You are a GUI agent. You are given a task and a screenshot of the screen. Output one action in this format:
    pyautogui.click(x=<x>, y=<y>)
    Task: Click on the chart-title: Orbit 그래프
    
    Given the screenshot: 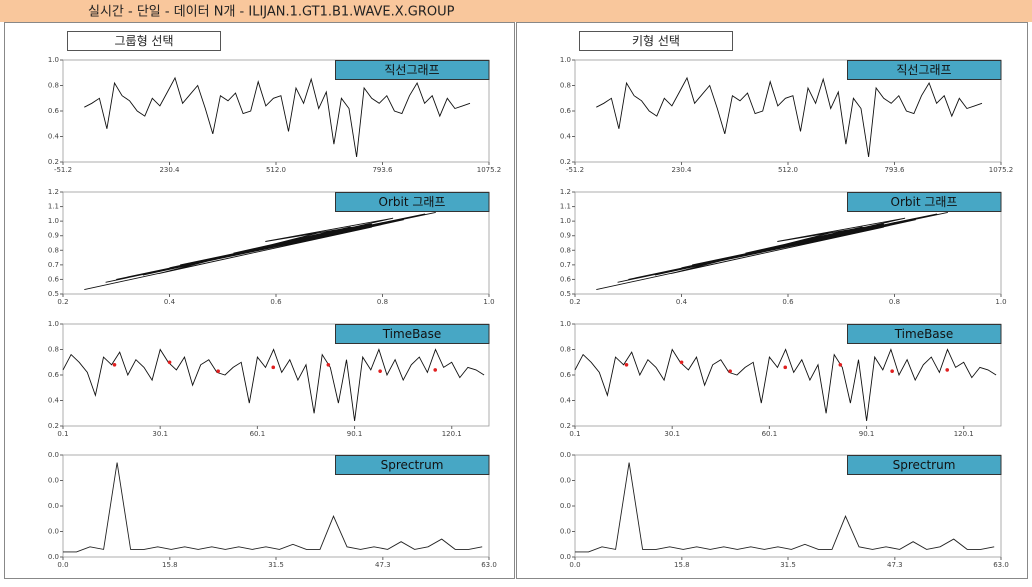 What is the action you would take?
    pyautogui.click(x=924, y=202)
    